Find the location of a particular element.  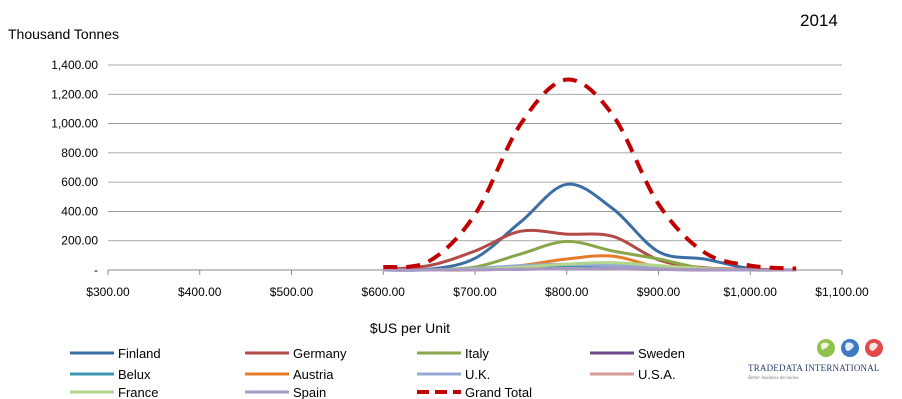

legend-label-spain: Spain is located at coordinates (309, 392).